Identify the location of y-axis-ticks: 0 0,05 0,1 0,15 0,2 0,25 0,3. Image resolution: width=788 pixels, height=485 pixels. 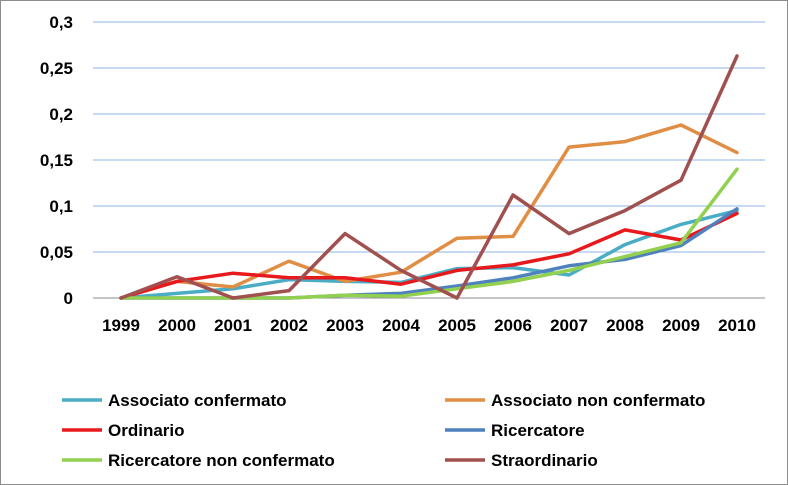
(56, 160).